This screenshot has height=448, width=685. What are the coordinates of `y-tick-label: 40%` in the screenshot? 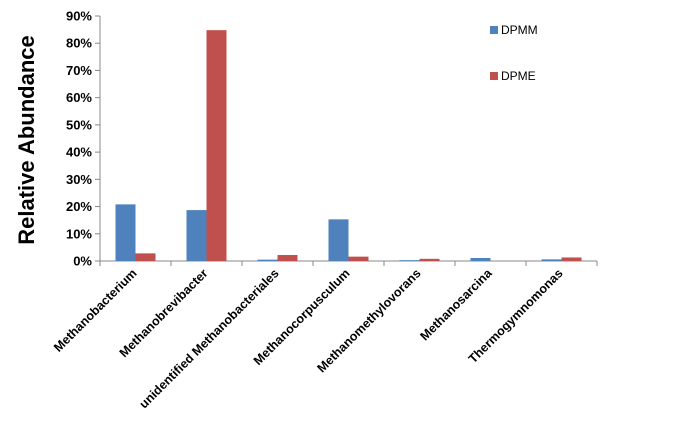 It's located at (79, 152).